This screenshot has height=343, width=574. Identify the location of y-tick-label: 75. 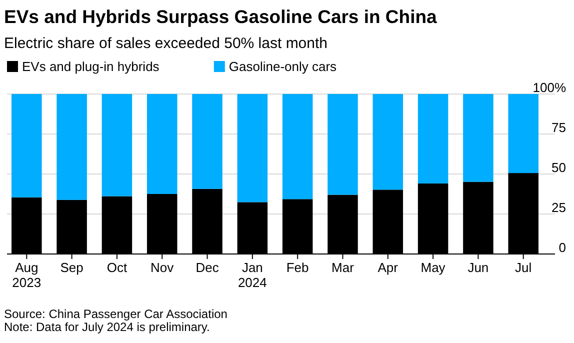
(559, 127).